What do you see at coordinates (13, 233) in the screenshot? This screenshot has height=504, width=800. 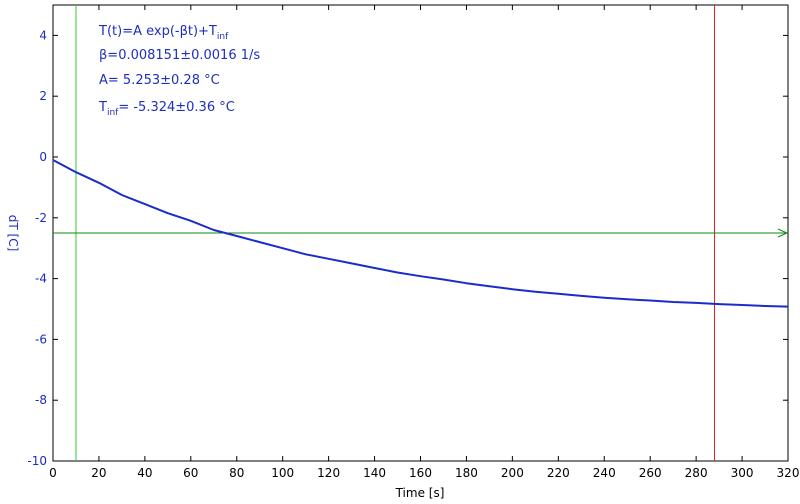 I see `y-axis-label: dT [C]` at bounding box center [13, 233].